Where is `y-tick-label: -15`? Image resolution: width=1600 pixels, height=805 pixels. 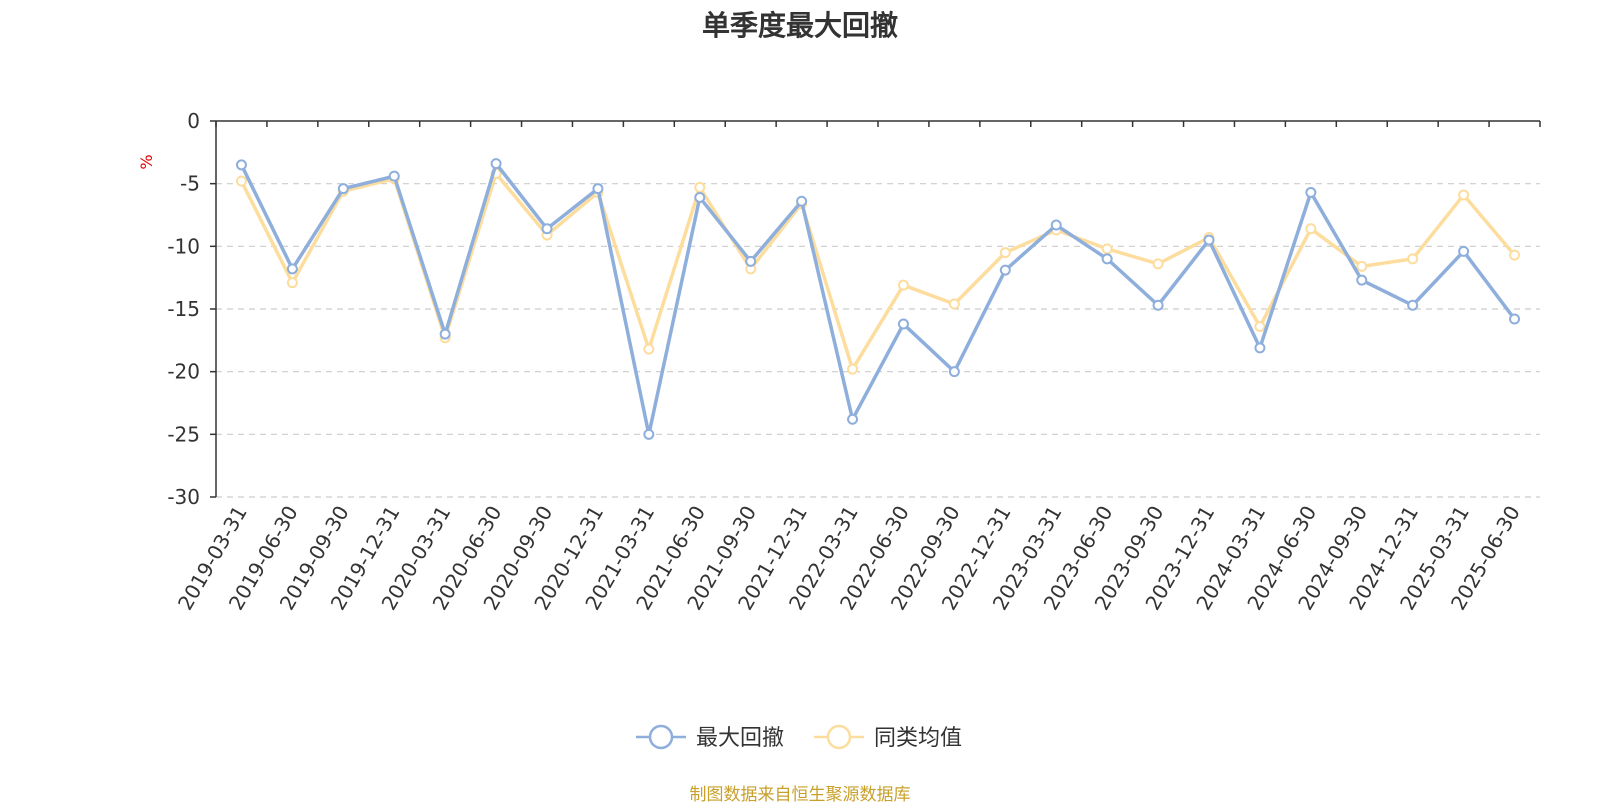 y-tick-label: -15 is located at coordinates (183, 309).